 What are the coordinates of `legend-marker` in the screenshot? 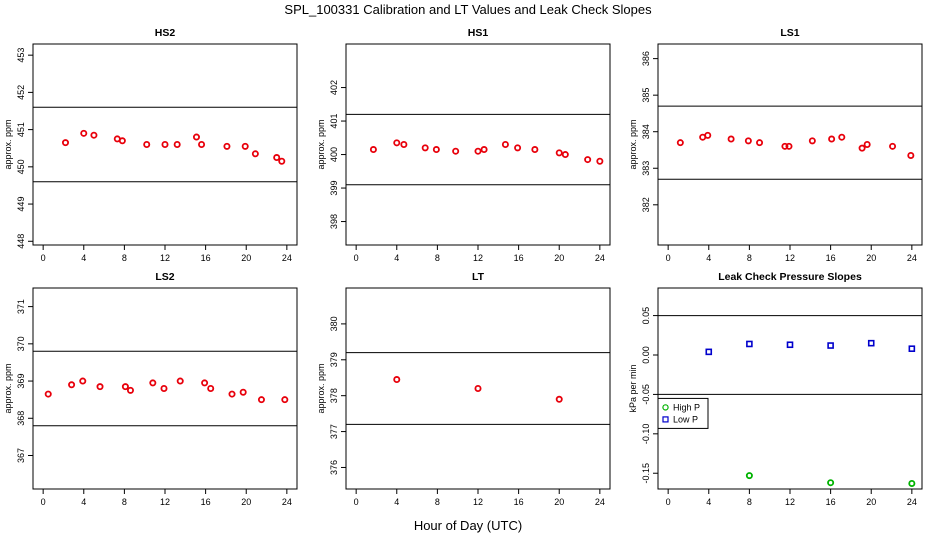 It's located at (665, 407).